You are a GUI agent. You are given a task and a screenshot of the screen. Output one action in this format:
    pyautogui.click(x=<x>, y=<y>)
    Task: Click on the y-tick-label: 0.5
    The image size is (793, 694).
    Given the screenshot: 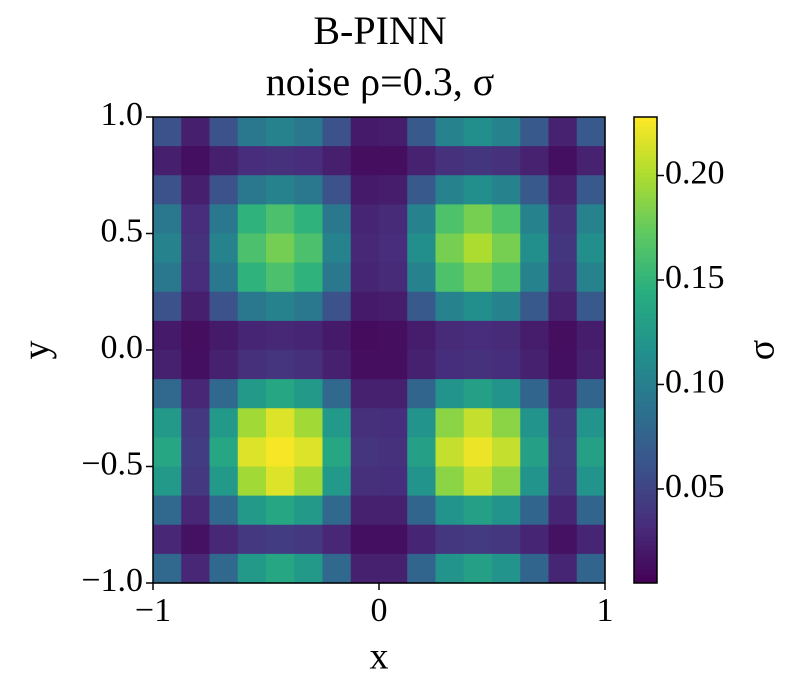 What is the action you would take?
    pyautogui.click(x=122, y=230)
    